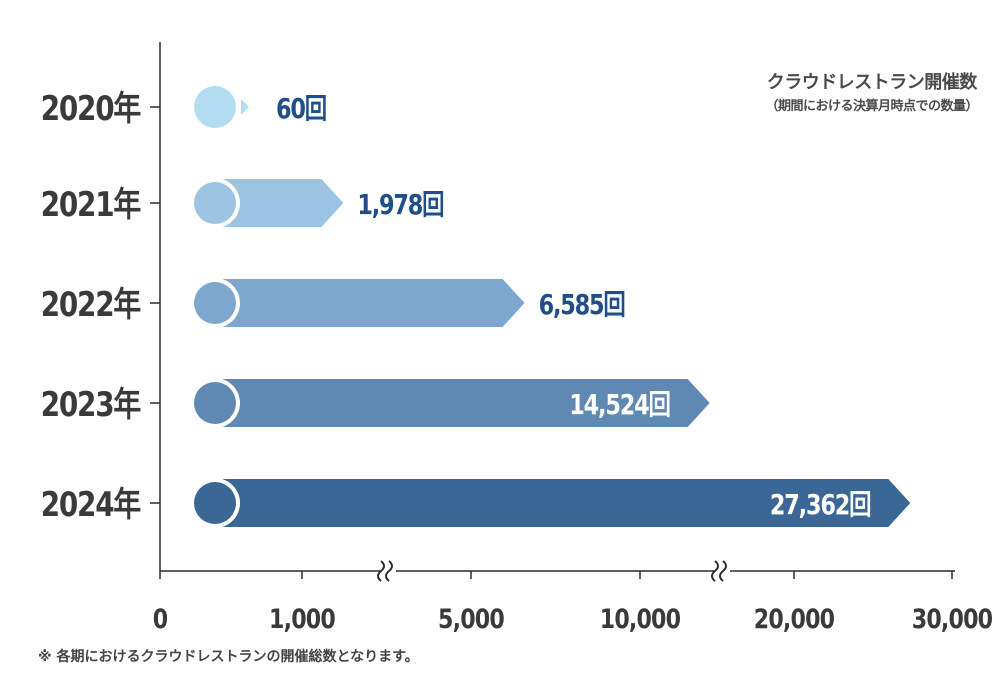  Describe the element at coordinates (91, 504) in the screenshot. I see `category-label: 2024年` at that location.